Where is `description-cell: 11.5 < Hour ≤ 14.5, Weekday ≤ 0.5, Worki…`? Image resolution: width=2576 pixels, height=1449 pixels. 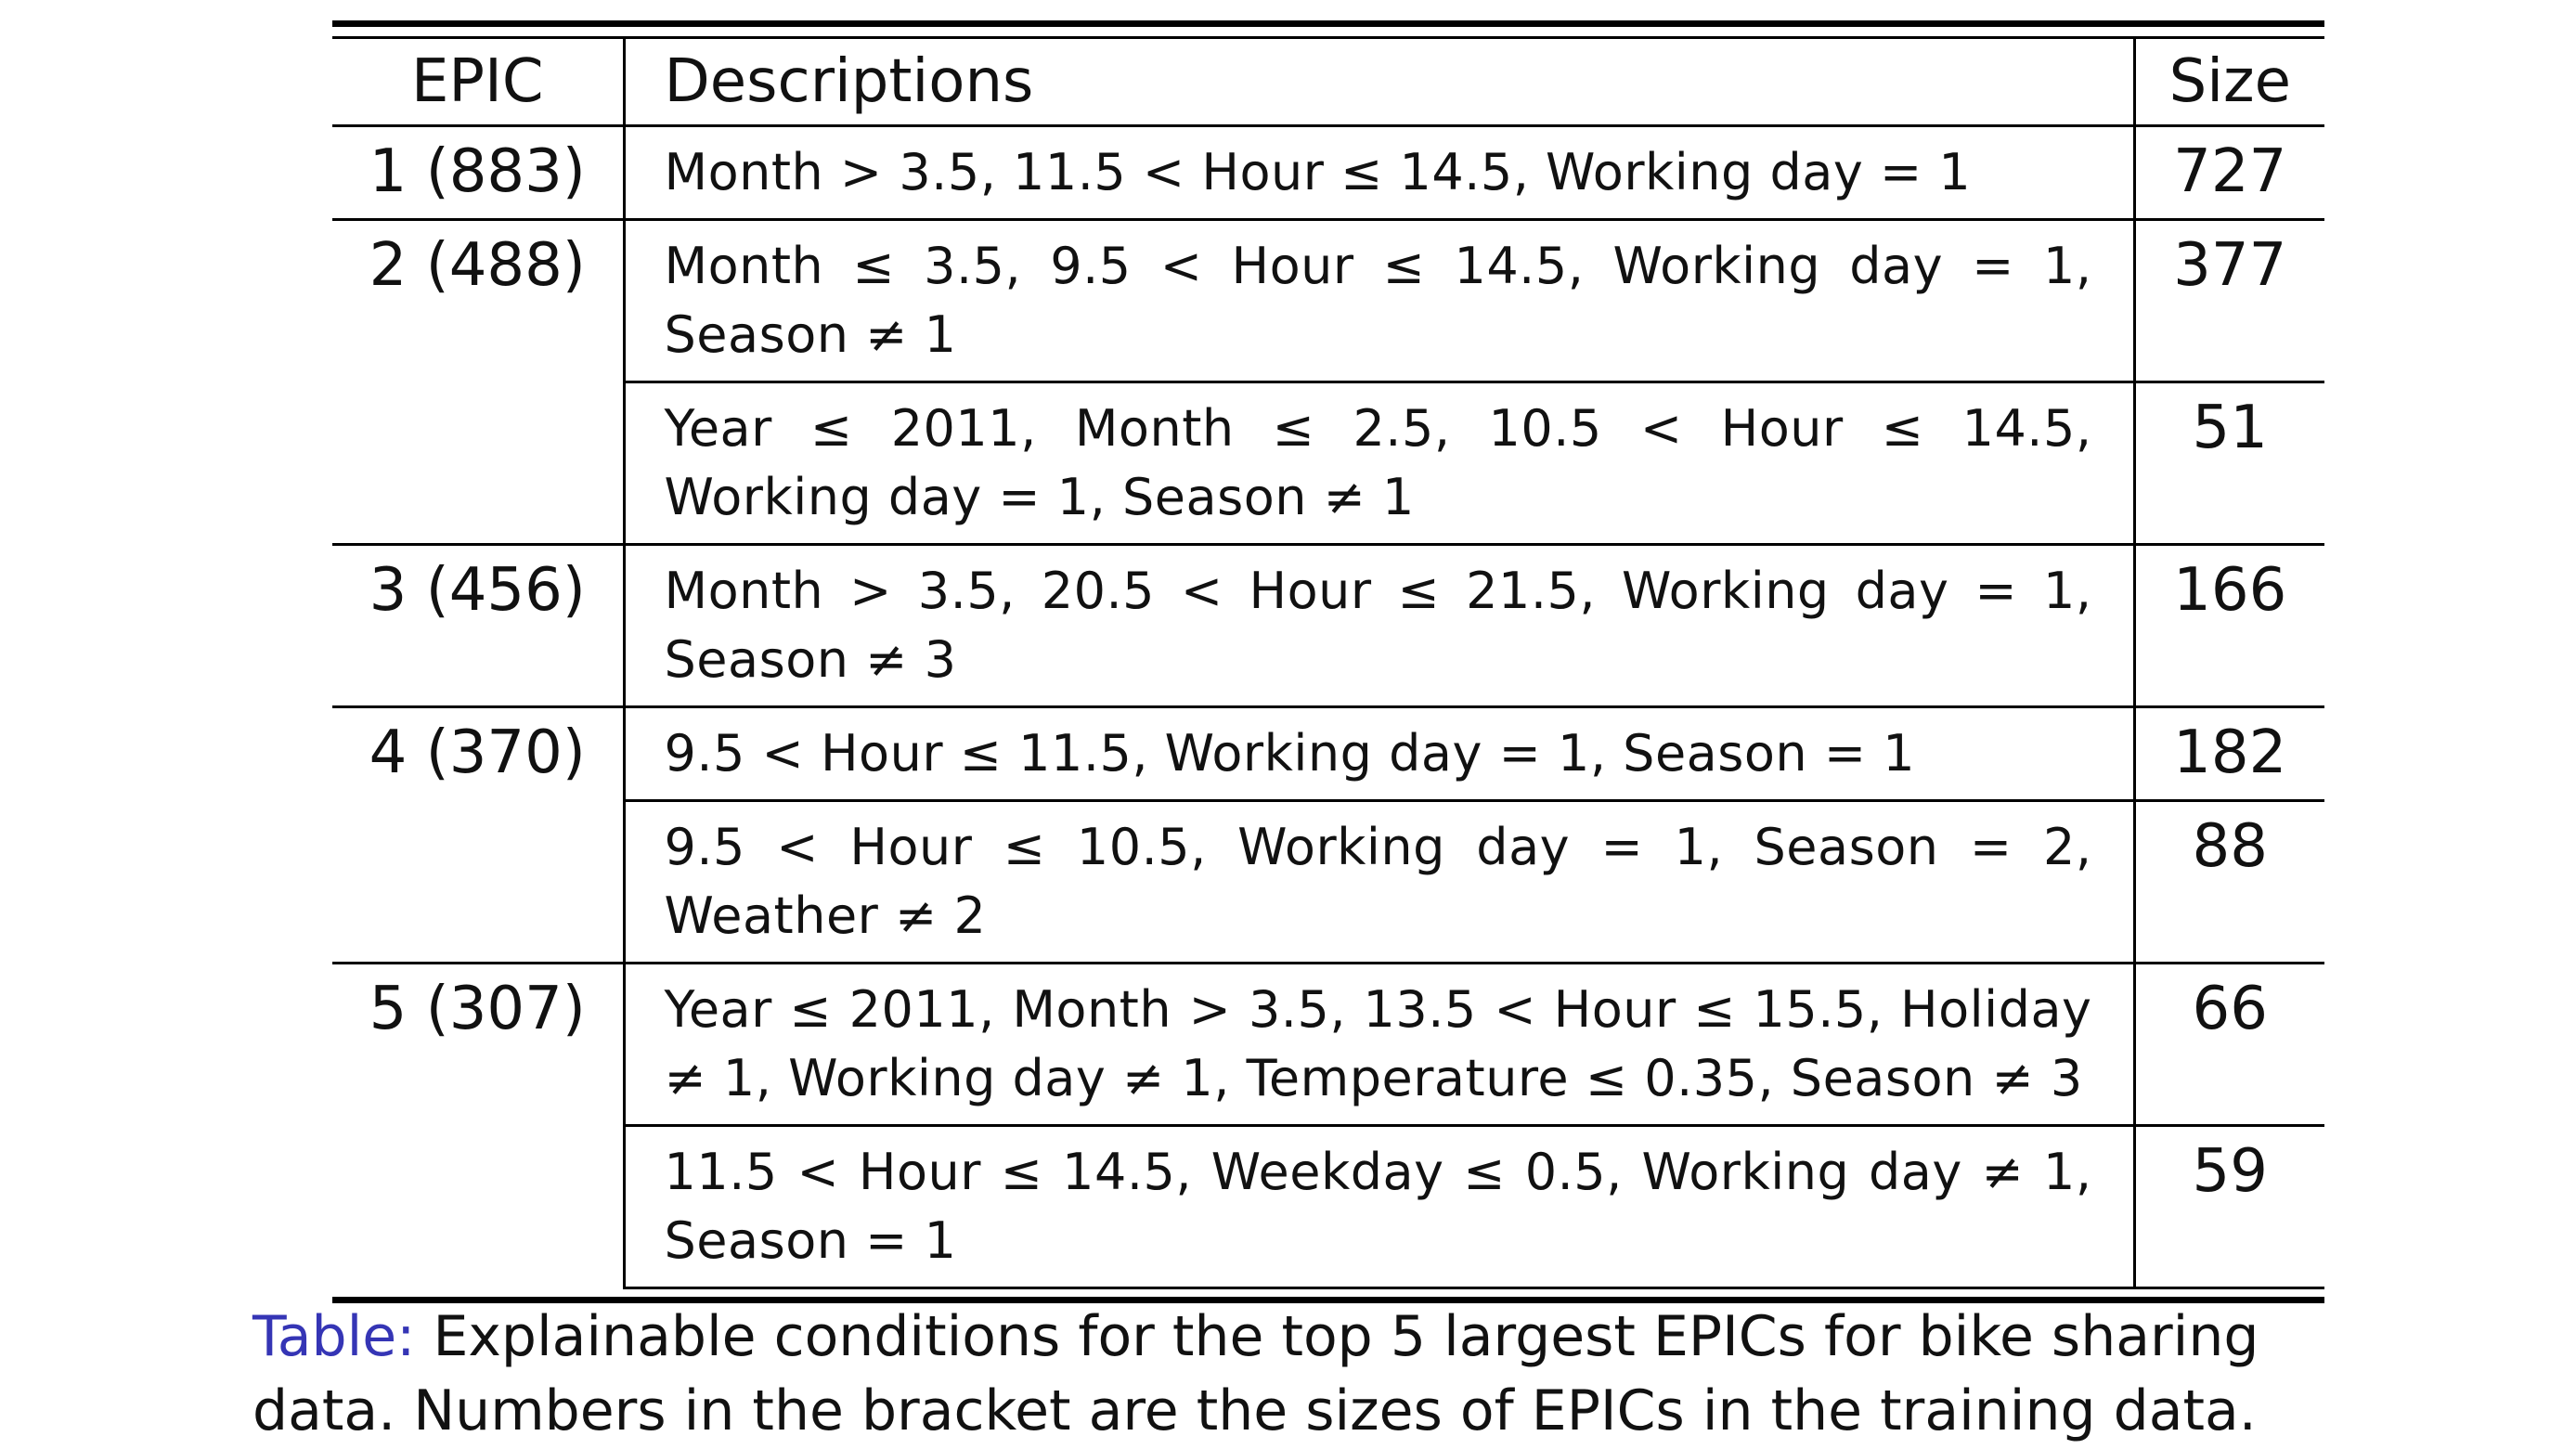
description-cell: 11.5 < Hour ≤ 14.5, Weekday ≤ 0.5, Worki… is located at coordinates (1380, 1206).